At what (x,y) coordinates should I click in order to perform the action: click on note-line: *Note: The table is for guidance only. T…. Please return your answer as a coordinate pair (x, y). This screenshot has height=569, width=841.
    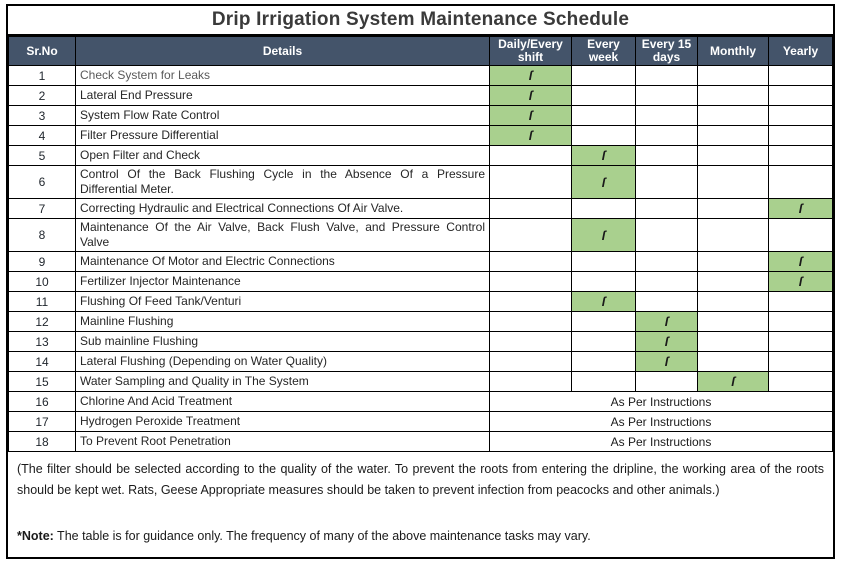
    Looking at the image, I should click on (420, 536).